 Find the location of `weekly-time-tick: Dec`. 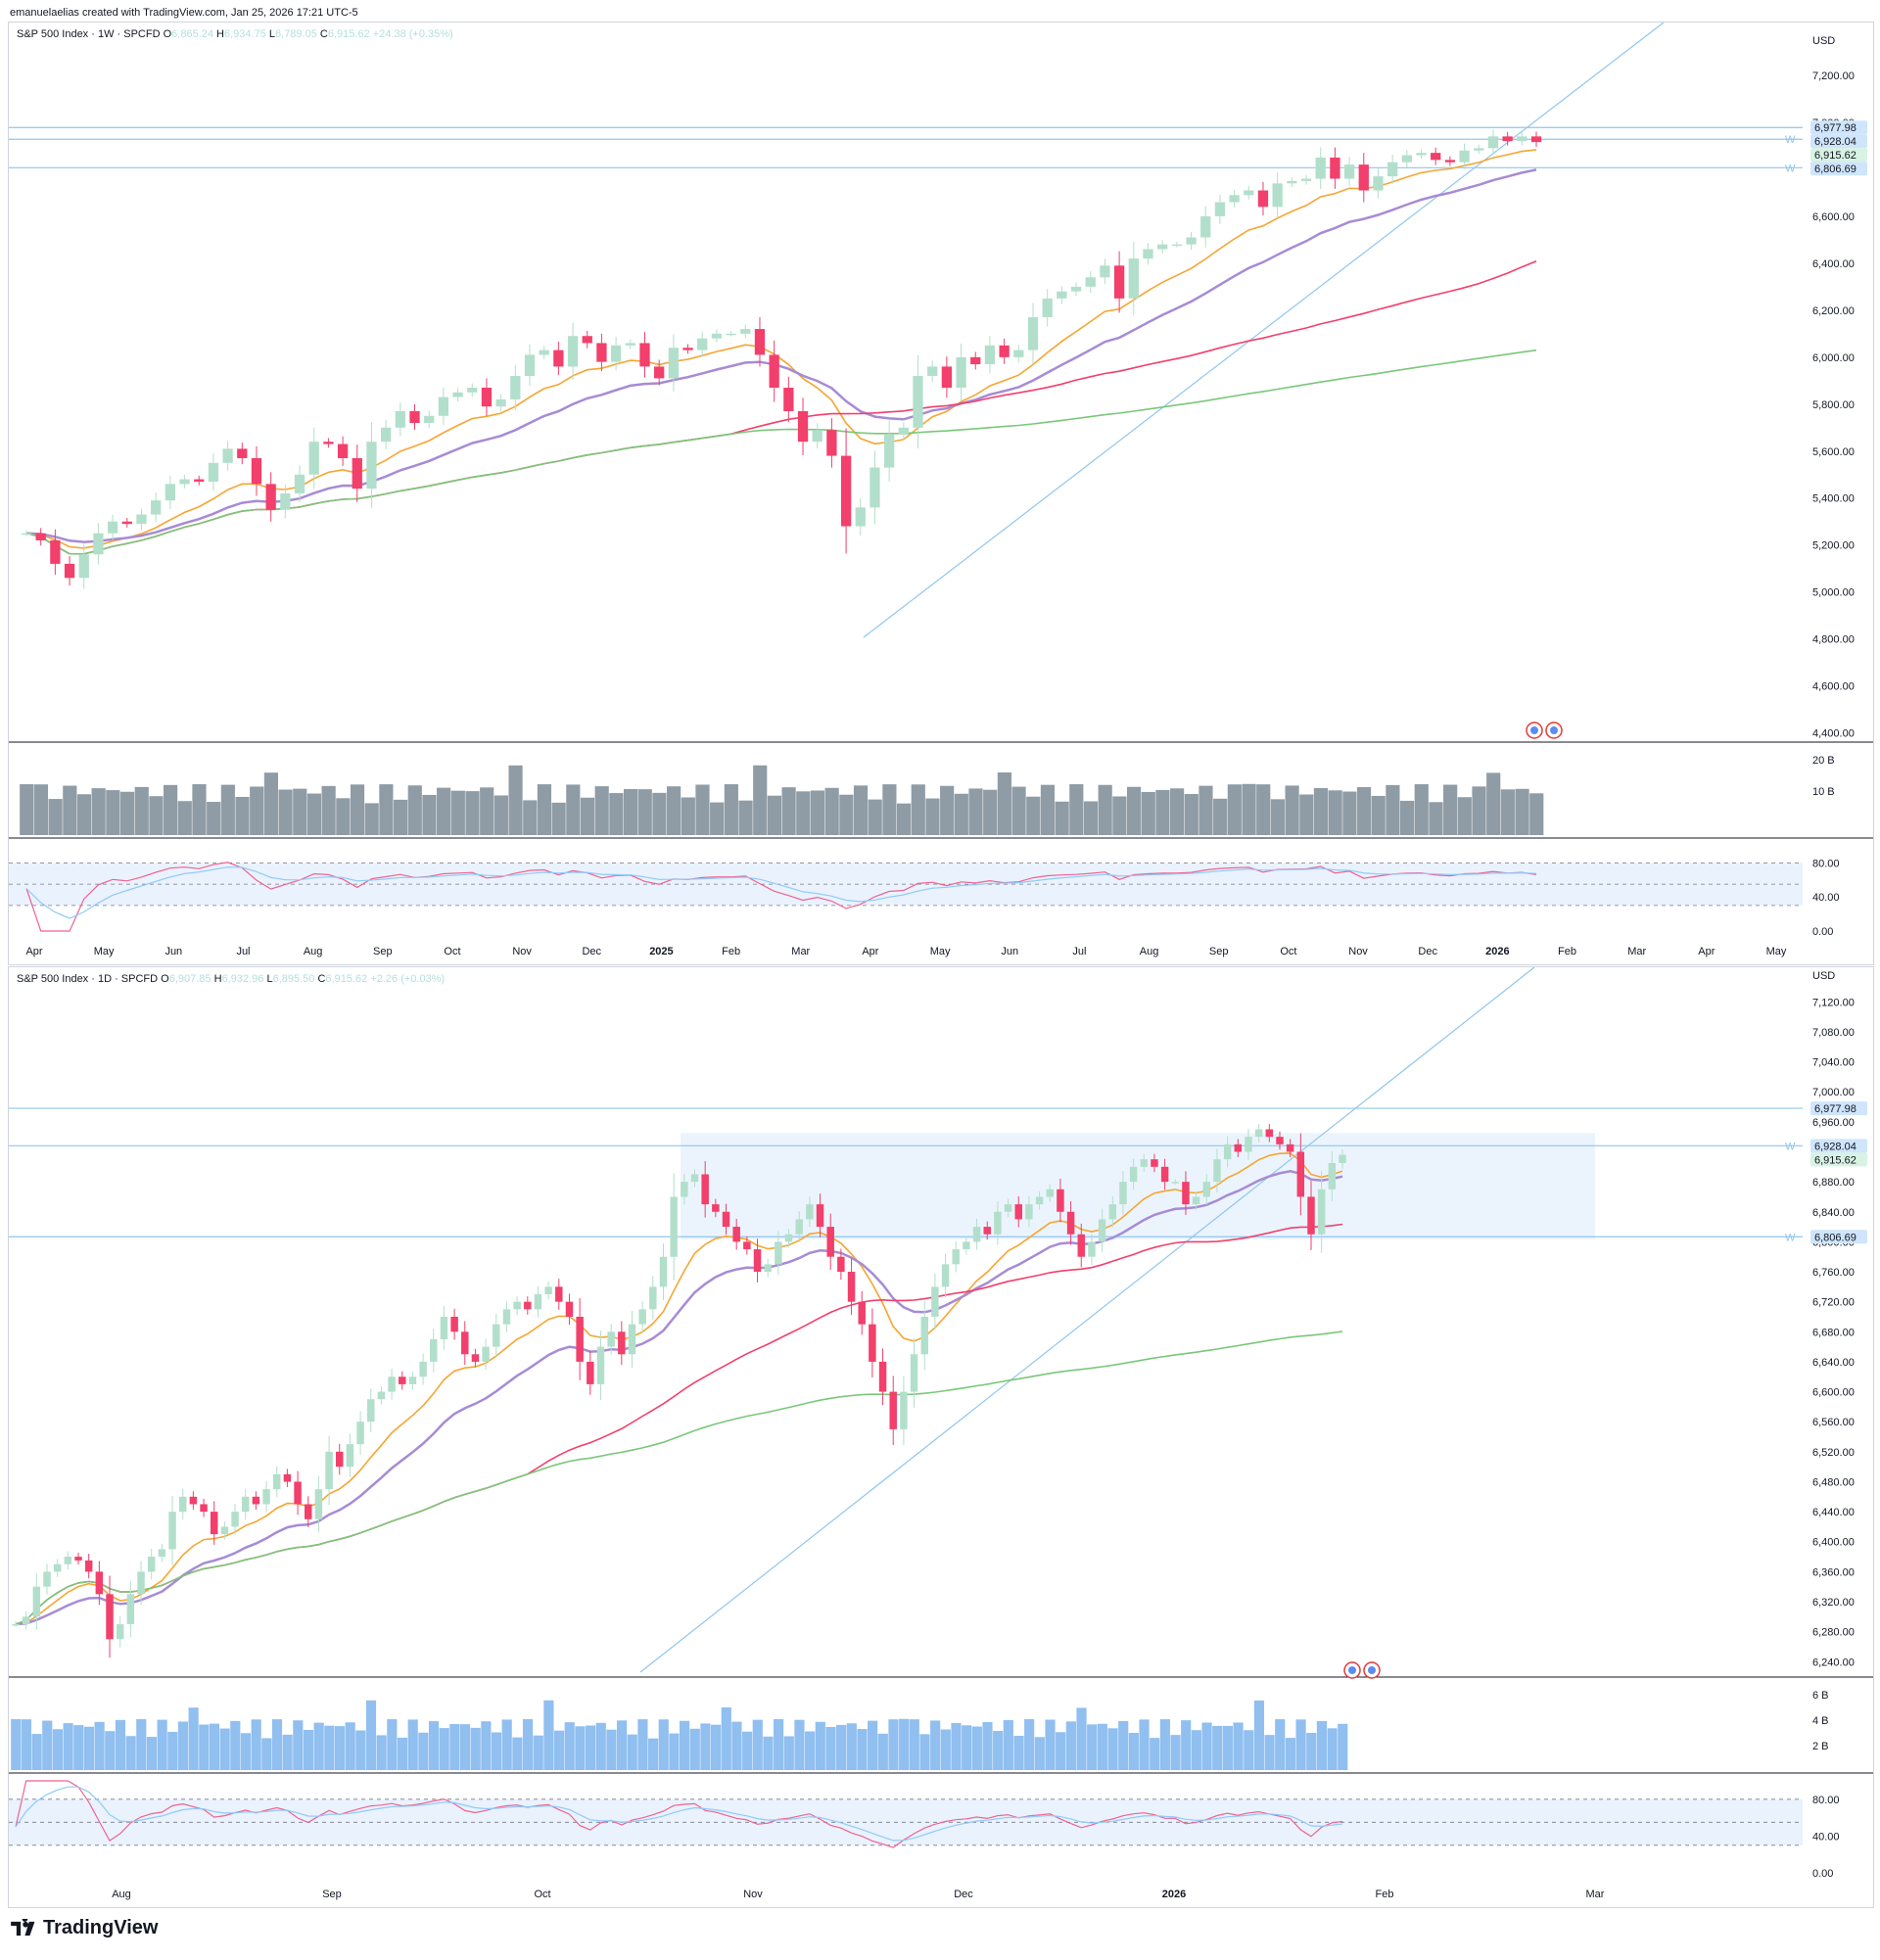

weekly-time-tick: Dec is located at coordinates (591, 951).